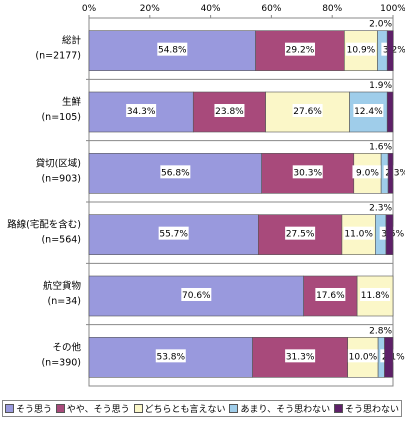  I want to click on data-label: 70.6%, so click(196, 296).